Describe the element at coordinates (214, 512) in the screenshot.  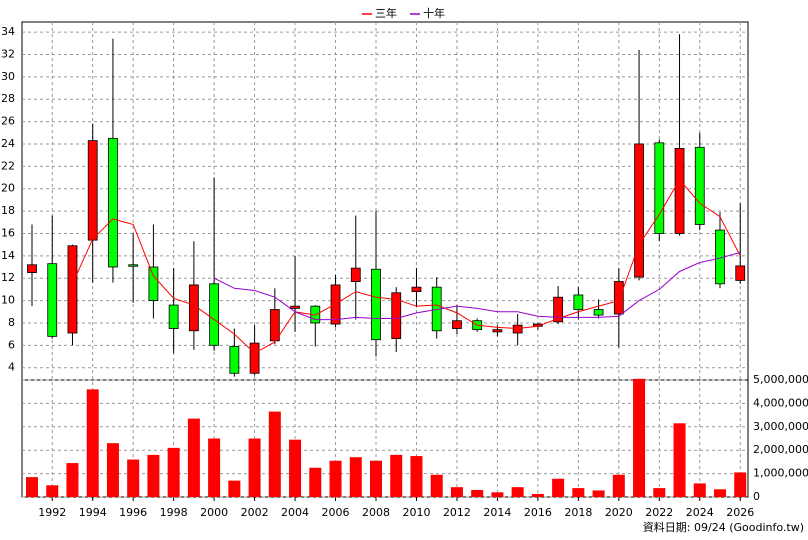
I see `x-tick-label: 2000` at that location.